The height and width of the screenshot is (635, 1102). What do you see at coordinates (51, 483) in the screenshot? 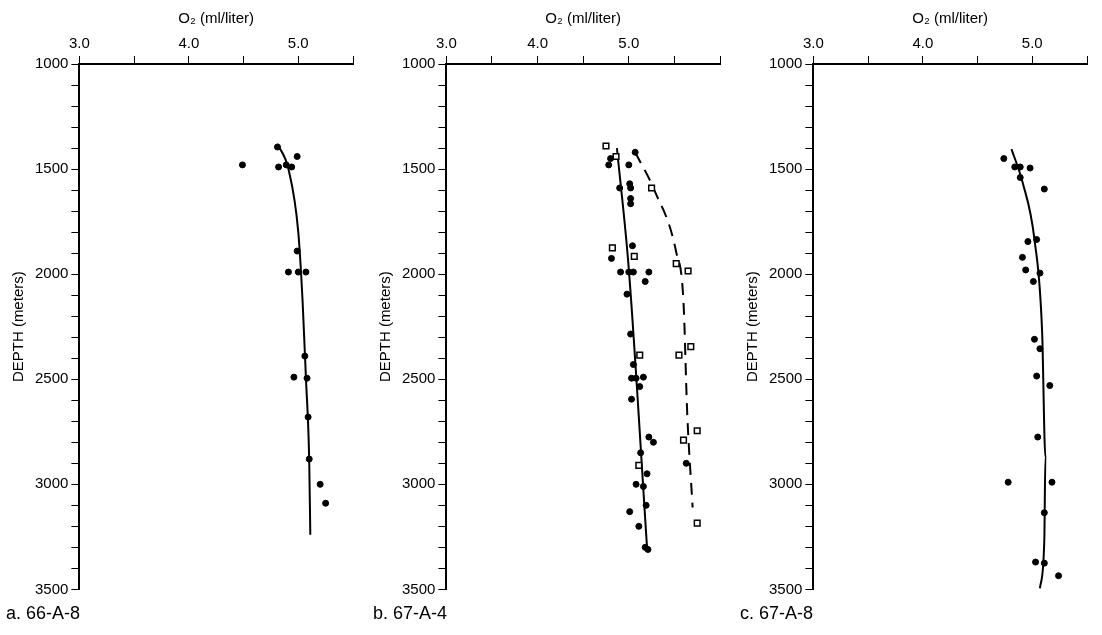
I see `y-tick-label: 3000` at bounding box center [51, 483].